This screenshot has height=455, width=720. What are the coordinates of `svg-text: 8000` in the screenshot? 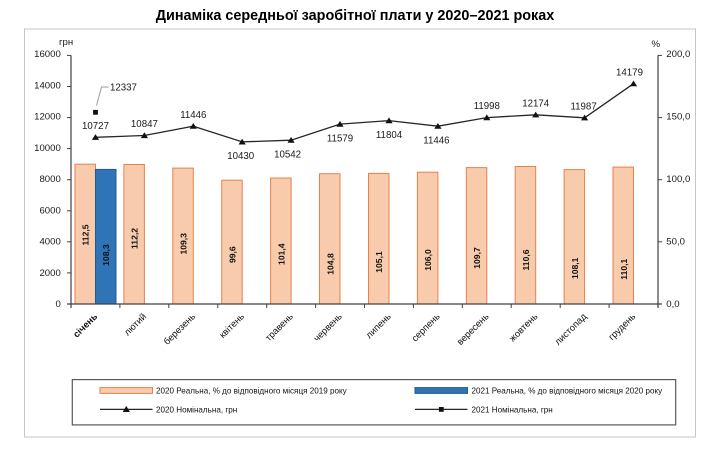 It's located at (49, 179).